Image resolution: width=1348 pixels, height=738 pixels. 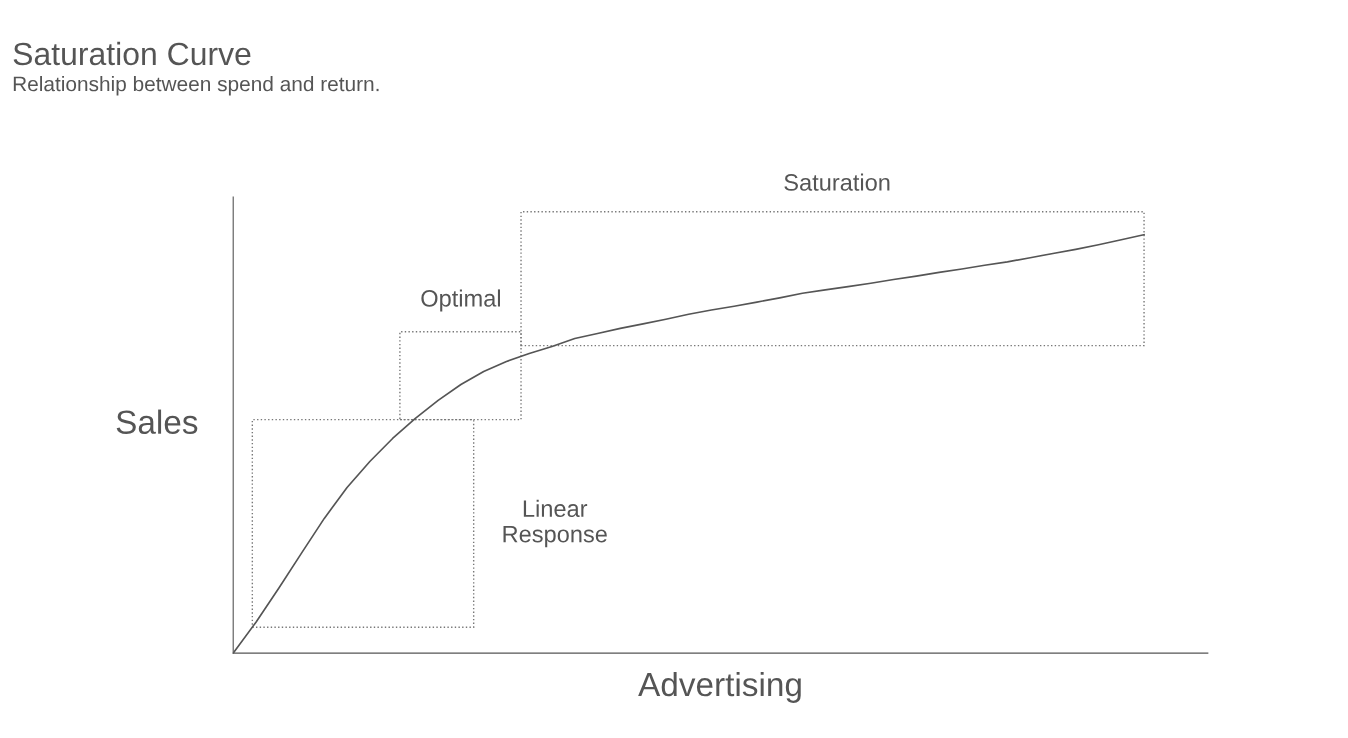 I want to click on chart-title: Saturation Curve, so click(x=132, y=53).